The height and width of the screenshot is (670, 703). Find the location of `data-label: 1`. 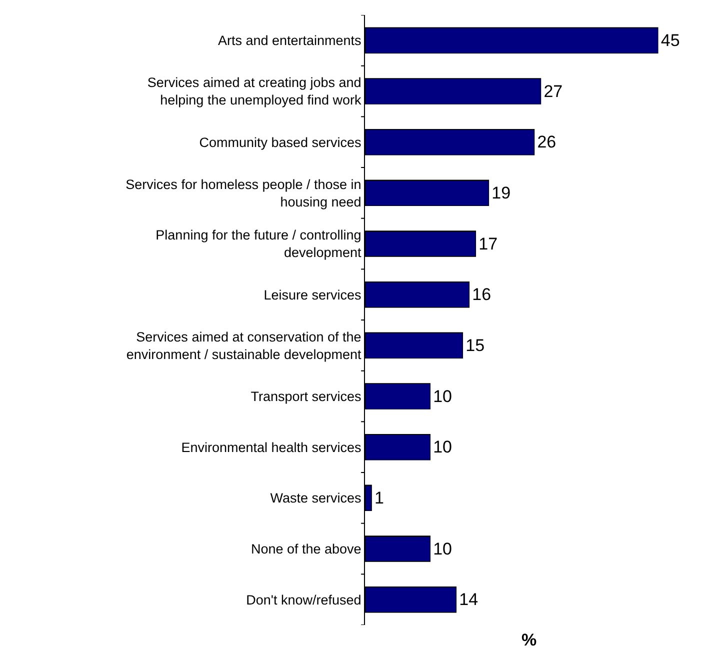

data-label: 1 is located at coordinates (379, 498).